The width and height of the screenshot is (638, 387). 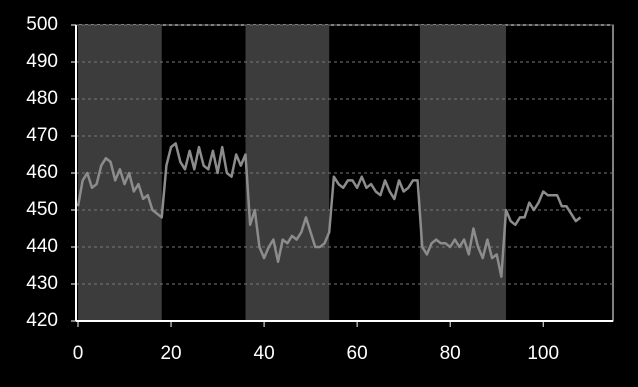 What do you see at coordinates (42, 320) in the screenshot?
I see `y-tick-label: 420` at bounding box center [42, 320].